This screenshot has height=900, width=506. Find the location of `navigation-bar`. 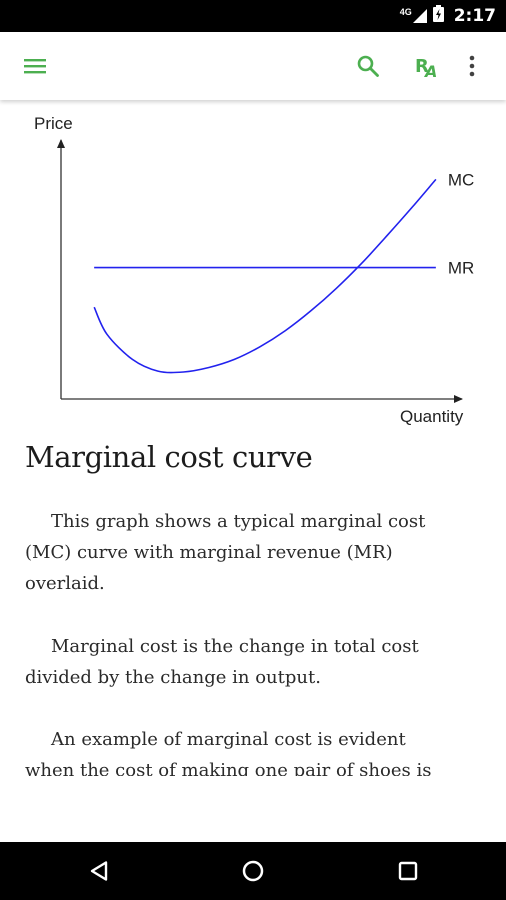

navigation-bar is located at coordinates (253, 871).